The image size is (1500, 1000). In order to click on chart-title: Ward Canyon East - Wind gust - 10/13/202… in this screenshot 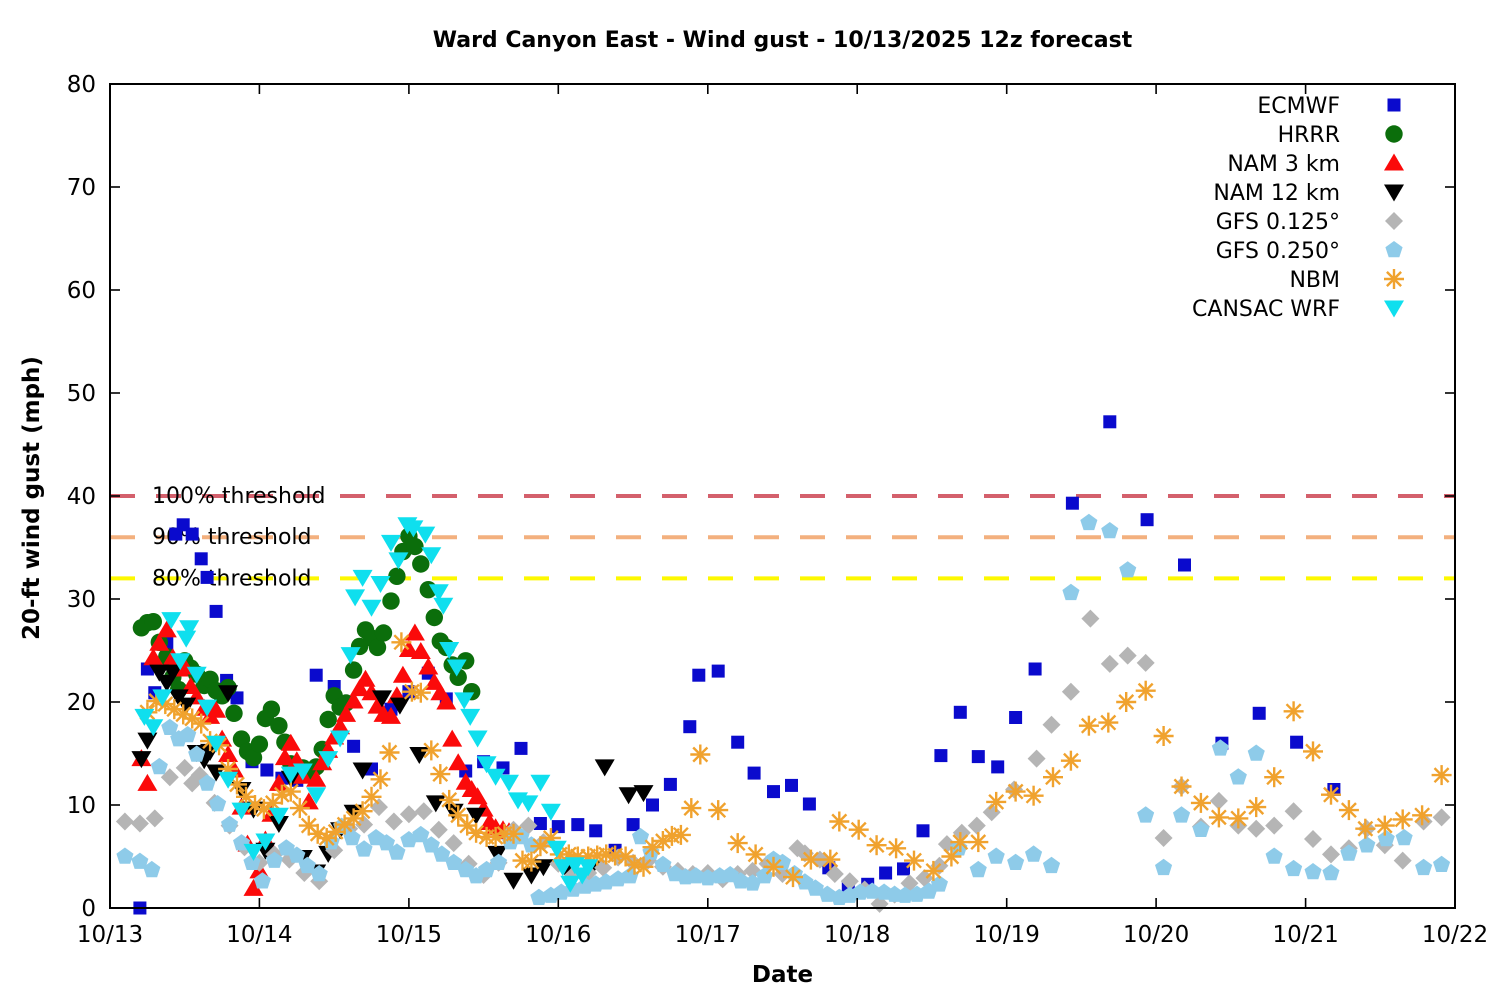, I will do `click(782, 40)`.